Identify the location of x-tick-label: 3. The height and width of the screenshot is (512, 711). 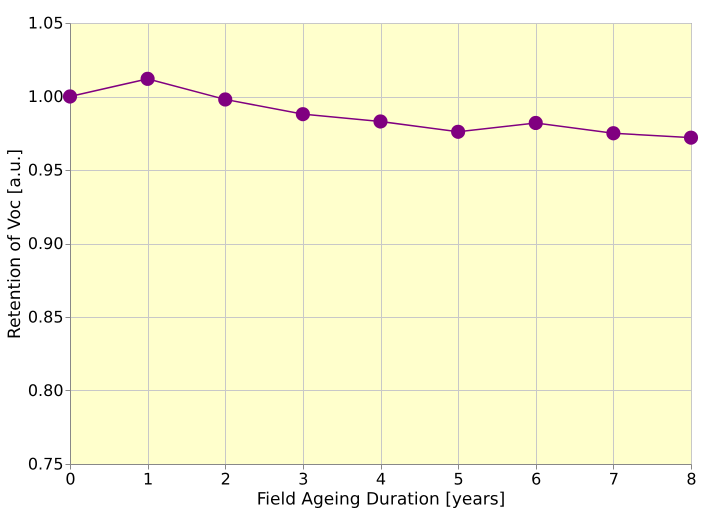
(303, 479).